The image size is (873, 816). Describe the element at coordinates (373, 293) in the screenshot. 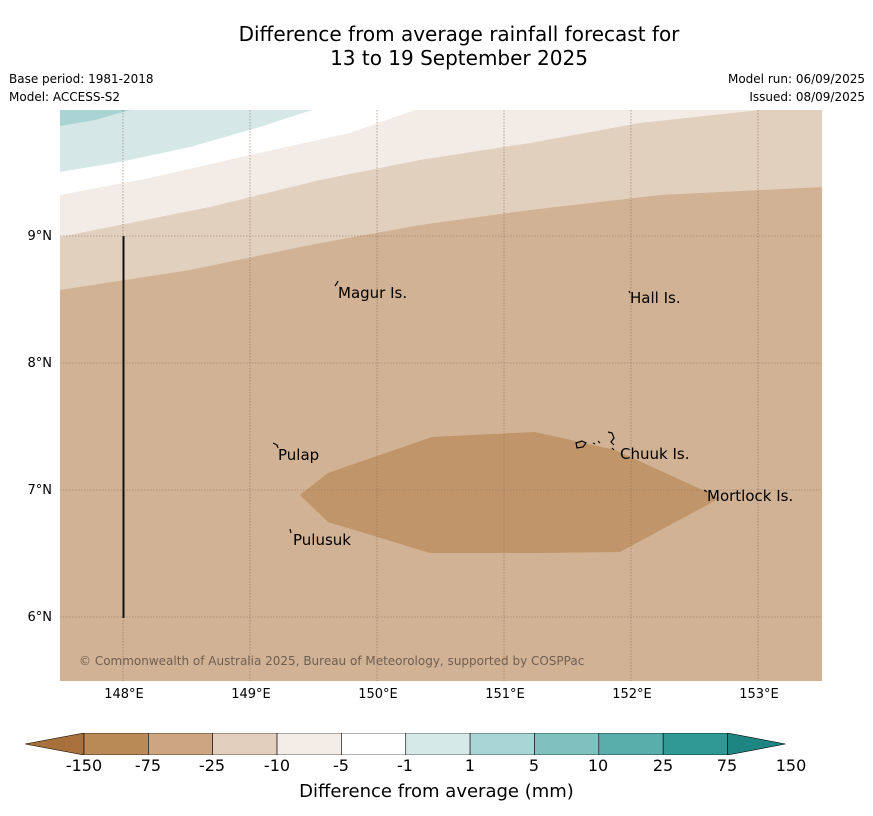

I see `place-magur: Magur Is.` at that location.